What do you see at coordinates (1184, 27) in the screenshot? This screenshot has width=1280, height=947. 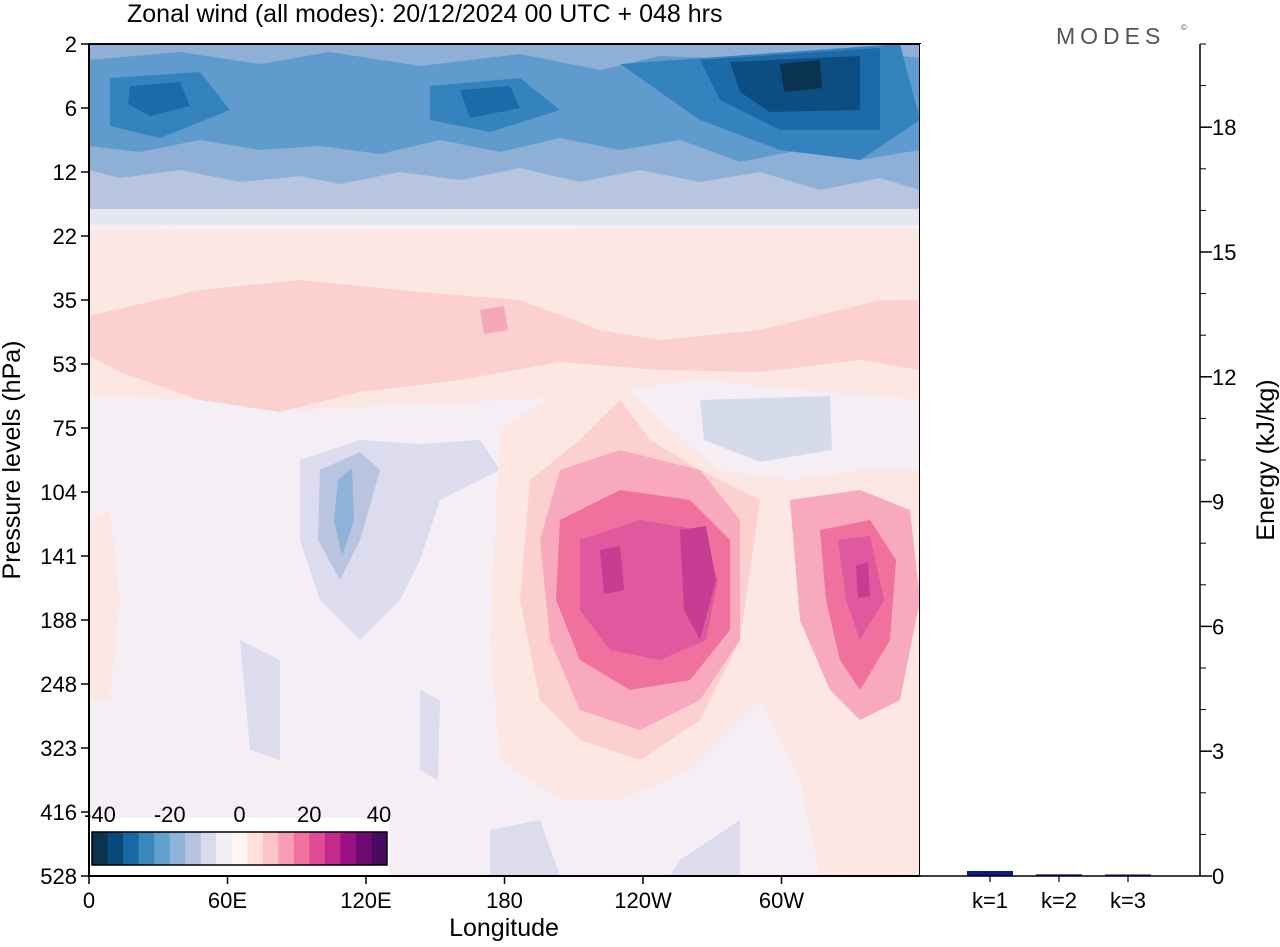 I see `brand-mark: ©` at bounding box center [1184, 27].